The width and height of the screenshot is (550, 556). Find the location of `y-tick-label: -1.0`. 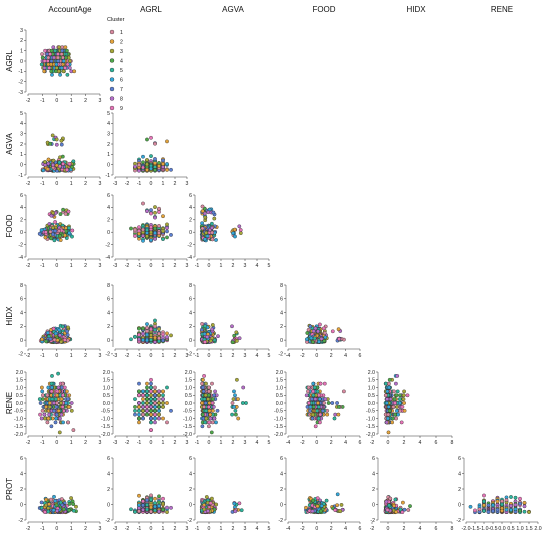

y-tick-label: -1.0 is located at coordinates (105, 419).